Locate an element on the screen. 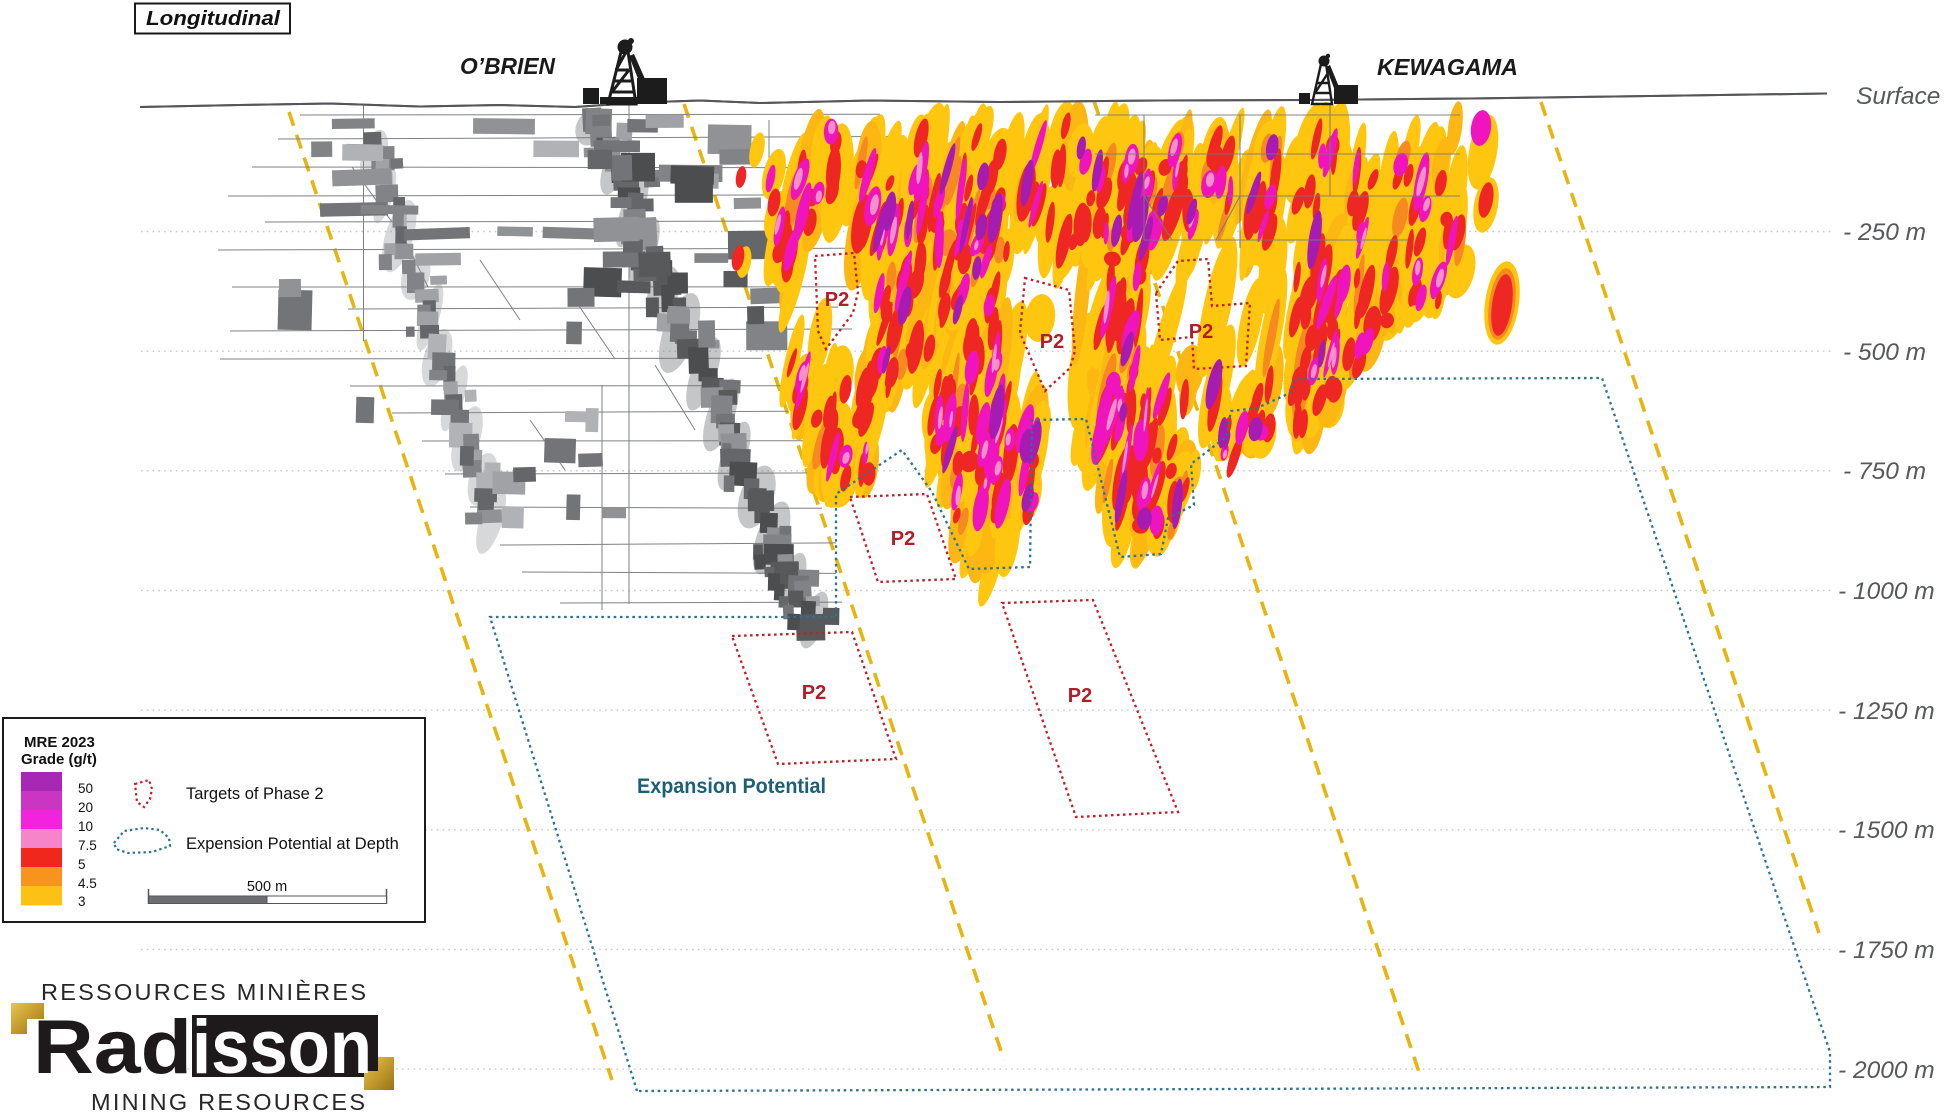 Image resolution: width=1960 pixels, height=1113 pixels. svg-text: - 1500 m is located at coordinates (1886, 830).